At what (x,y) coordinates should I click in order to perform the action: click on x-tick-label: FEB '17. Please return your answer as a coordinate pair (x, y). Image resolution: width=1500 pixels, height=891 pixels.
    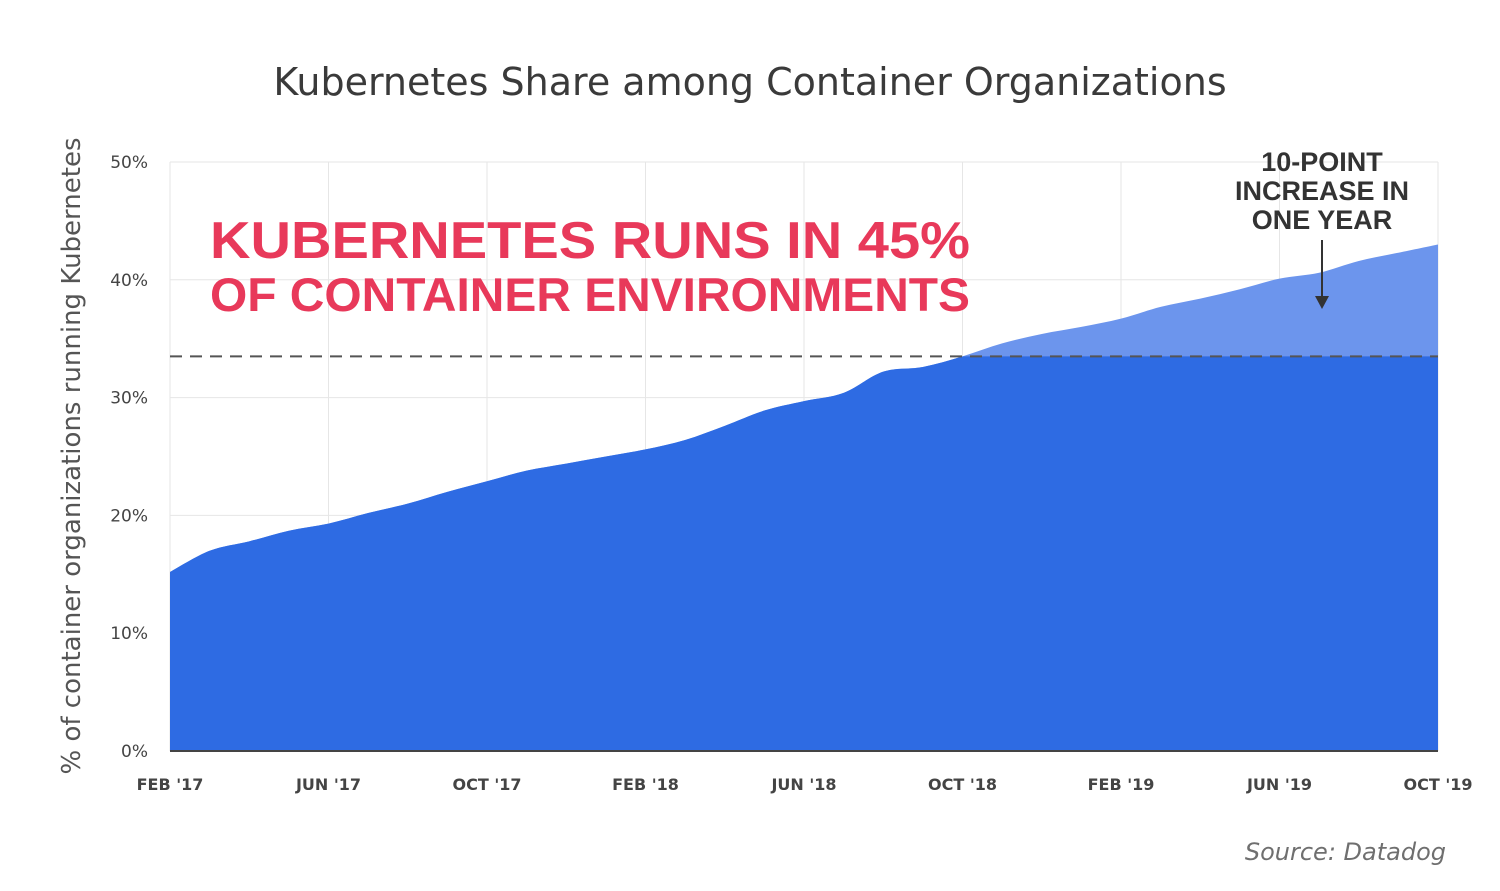
    Looking at the image, I should click on (170, 784).